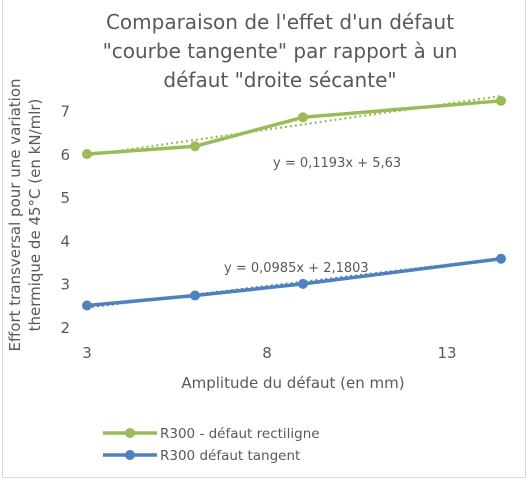 The image size is (529, 481). What do you see at coordinates (130, 433) in the screenshot?
I see `legend-marker-rectiligne` at bounding box center [130, 433].